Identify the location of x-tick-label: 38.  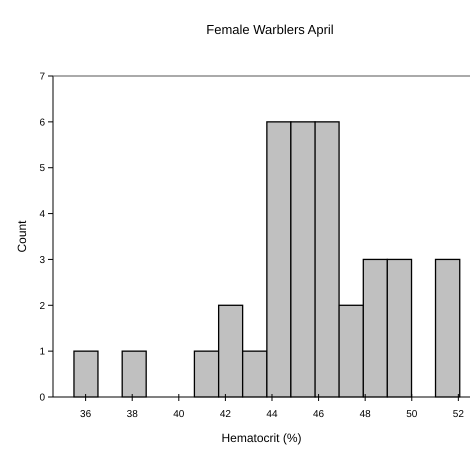
(132, 414).